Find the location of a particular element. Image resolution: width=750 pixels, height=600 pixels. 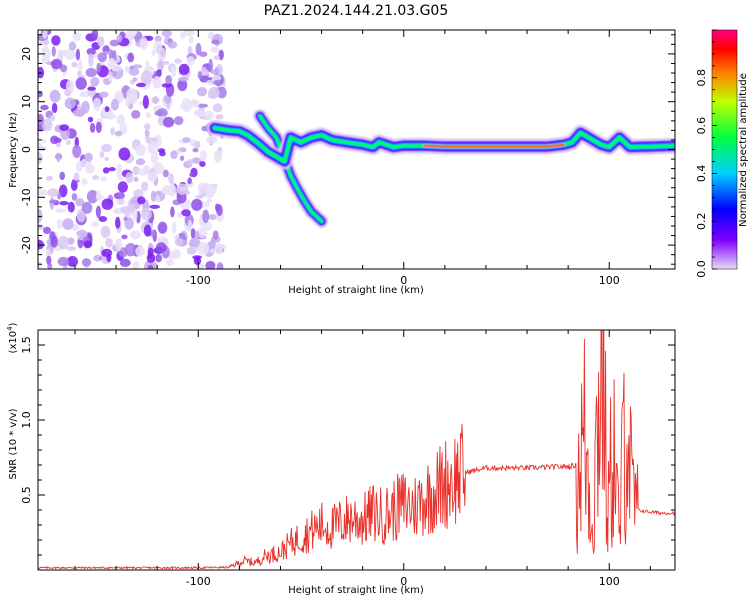

snr-x-tick-label: 0 is located at coordinates (403, 581).